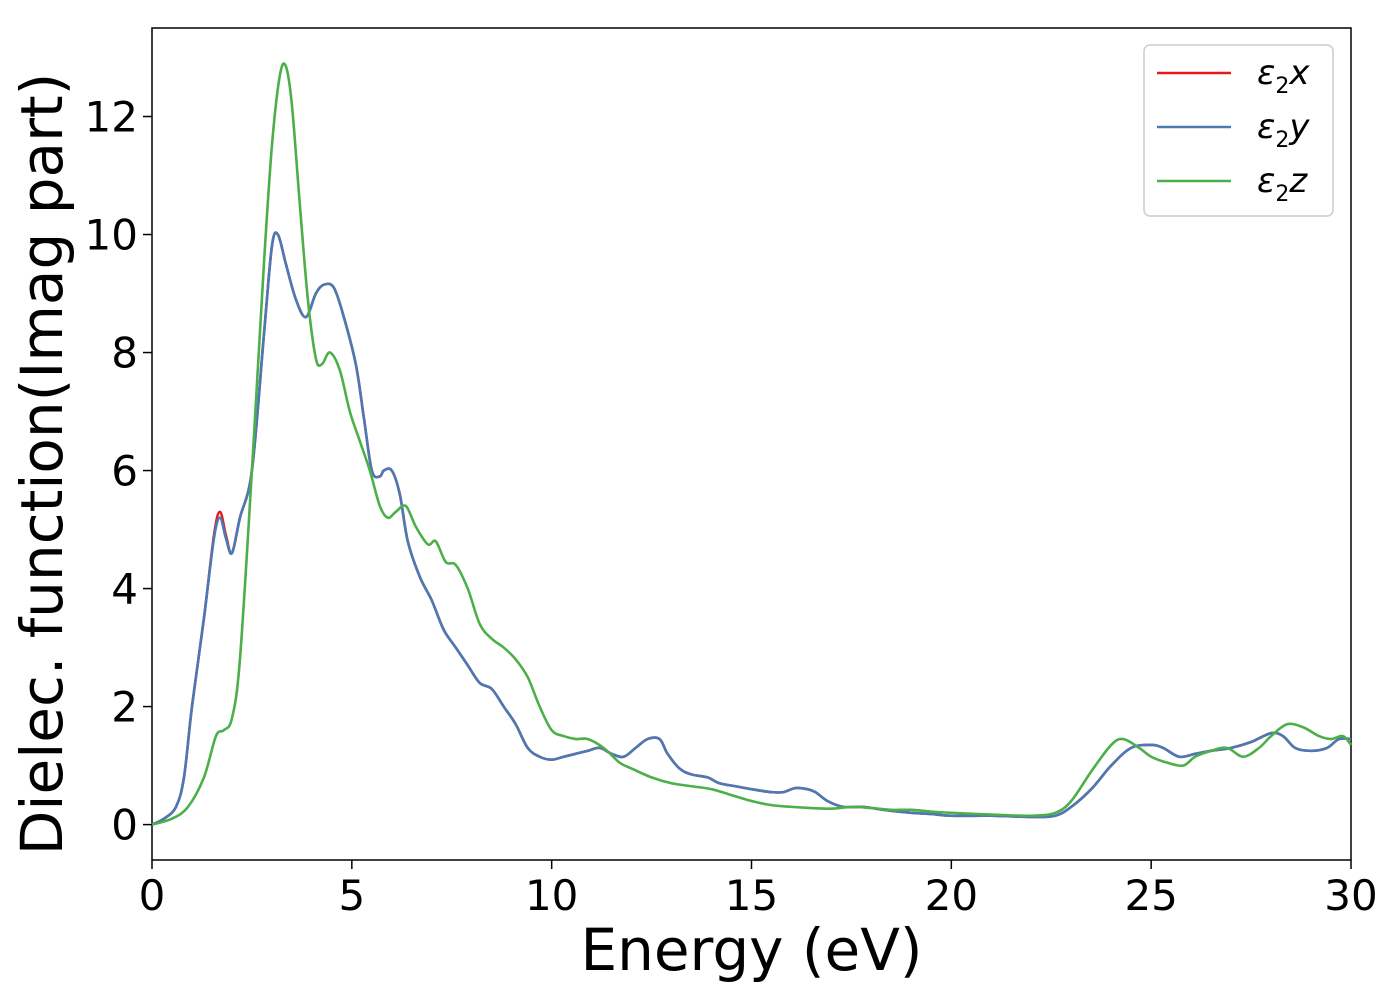 The height and width of the screenshot is (1000, 1400). Describe the element at coordinates (1283, 76) in the screenshot. I see `legend-label-x: ε2x` at that location.